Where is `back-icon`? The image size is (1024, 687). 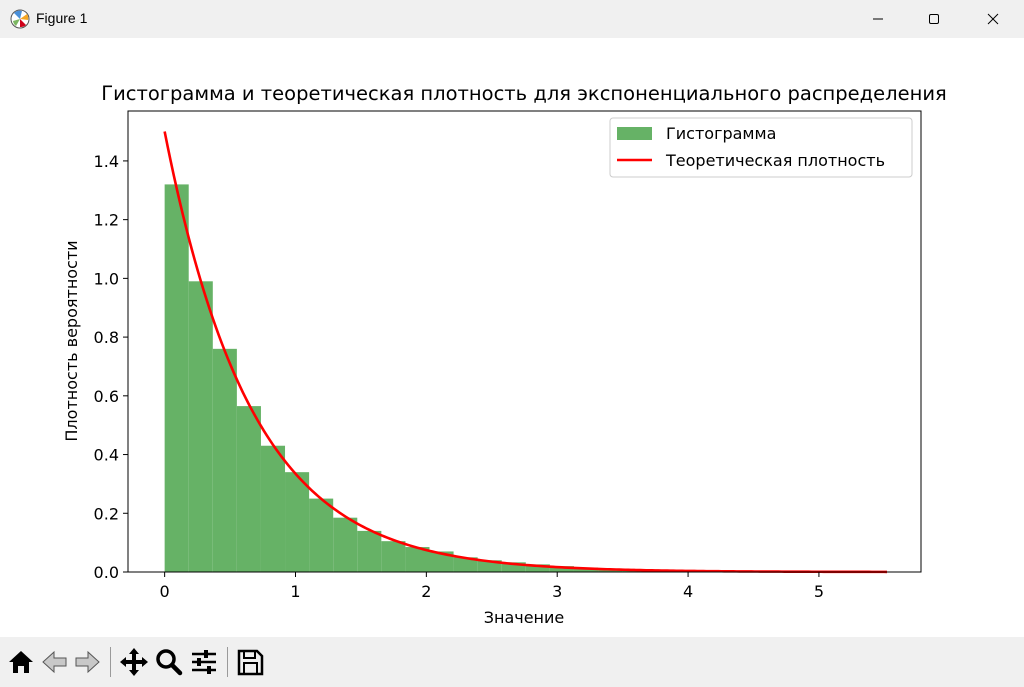 back-icon is located at coordinates (54, 662).